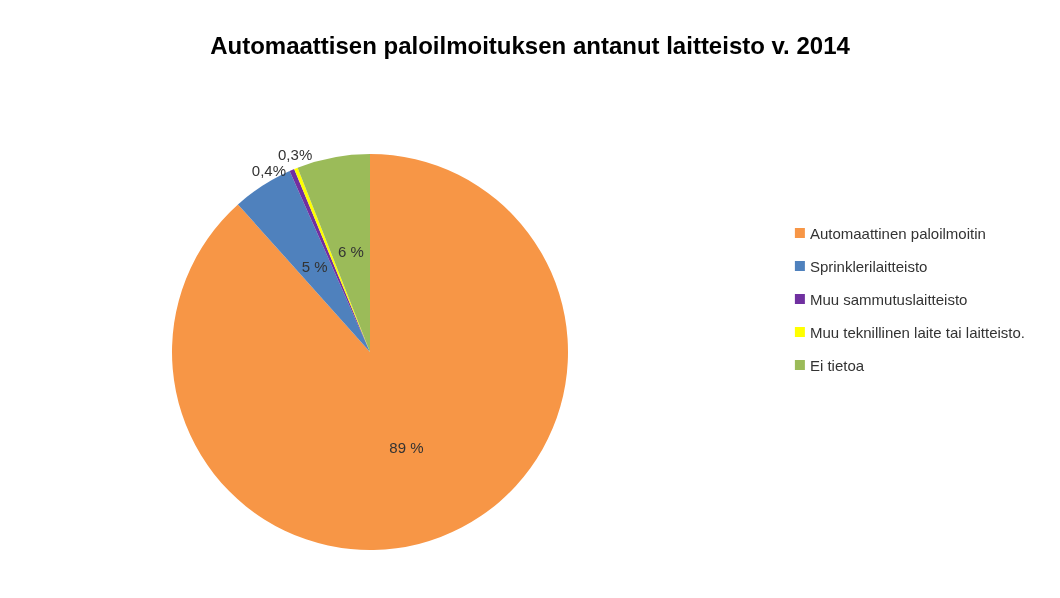  I want to click on data-label: 5 %, so click(314, 266).